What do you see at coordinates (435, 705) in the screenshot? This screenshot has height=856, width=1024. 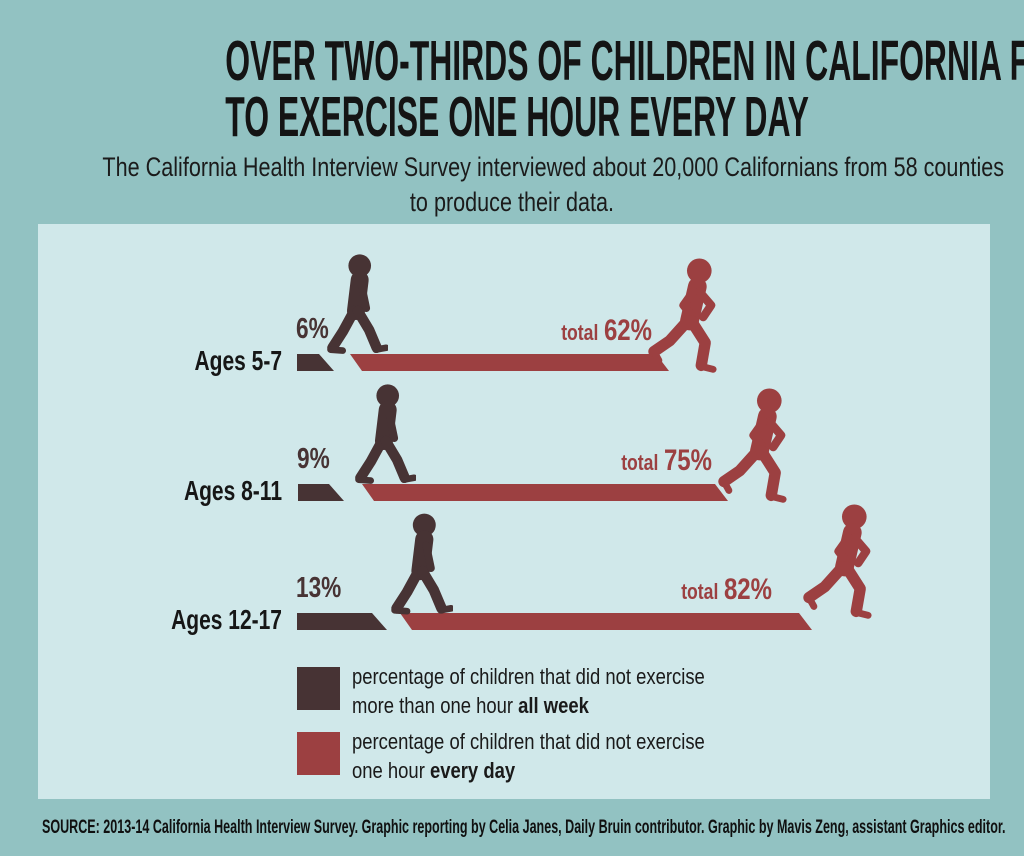 I see `legend-line-regular: more than one hour` at bounding box center [435, 705].